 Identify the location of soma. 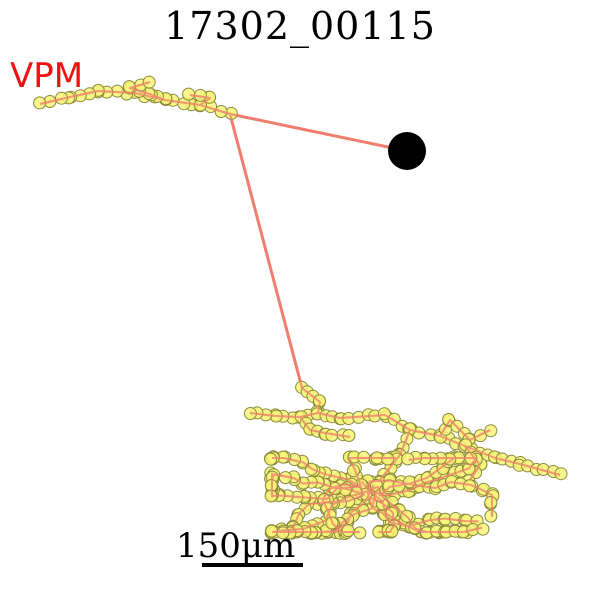
(407, 151).